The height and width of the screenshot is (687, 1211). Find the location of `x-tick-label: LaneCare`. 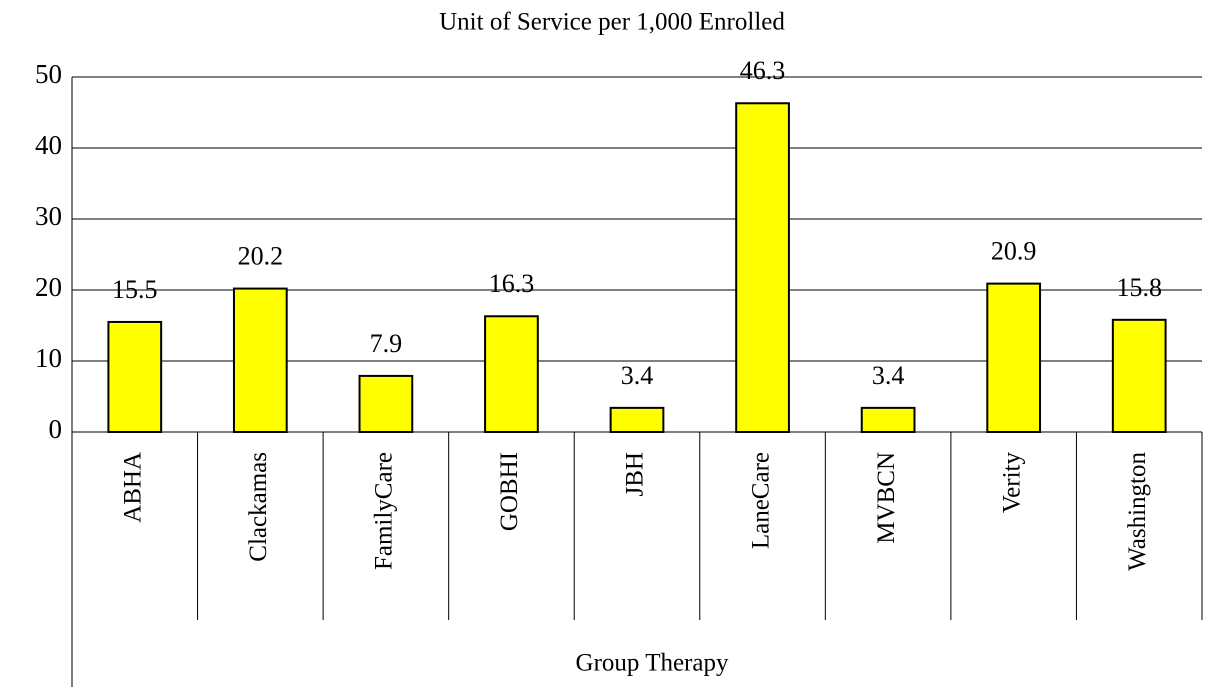

x-tick-label: LaneCare is located at coordinates (760, 500).